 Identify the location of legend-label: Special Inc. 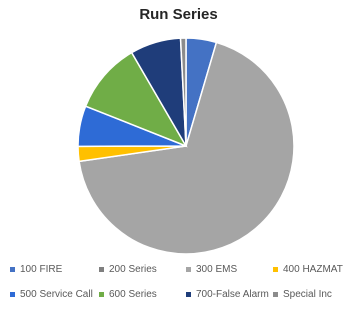
(307, 294).